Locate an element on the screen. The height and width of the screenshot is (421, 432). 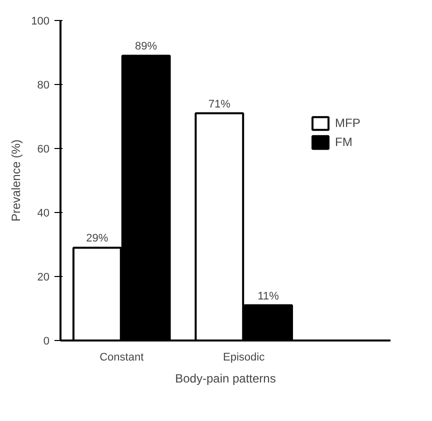
data-label: 11% is located at coordinates (269, 296).